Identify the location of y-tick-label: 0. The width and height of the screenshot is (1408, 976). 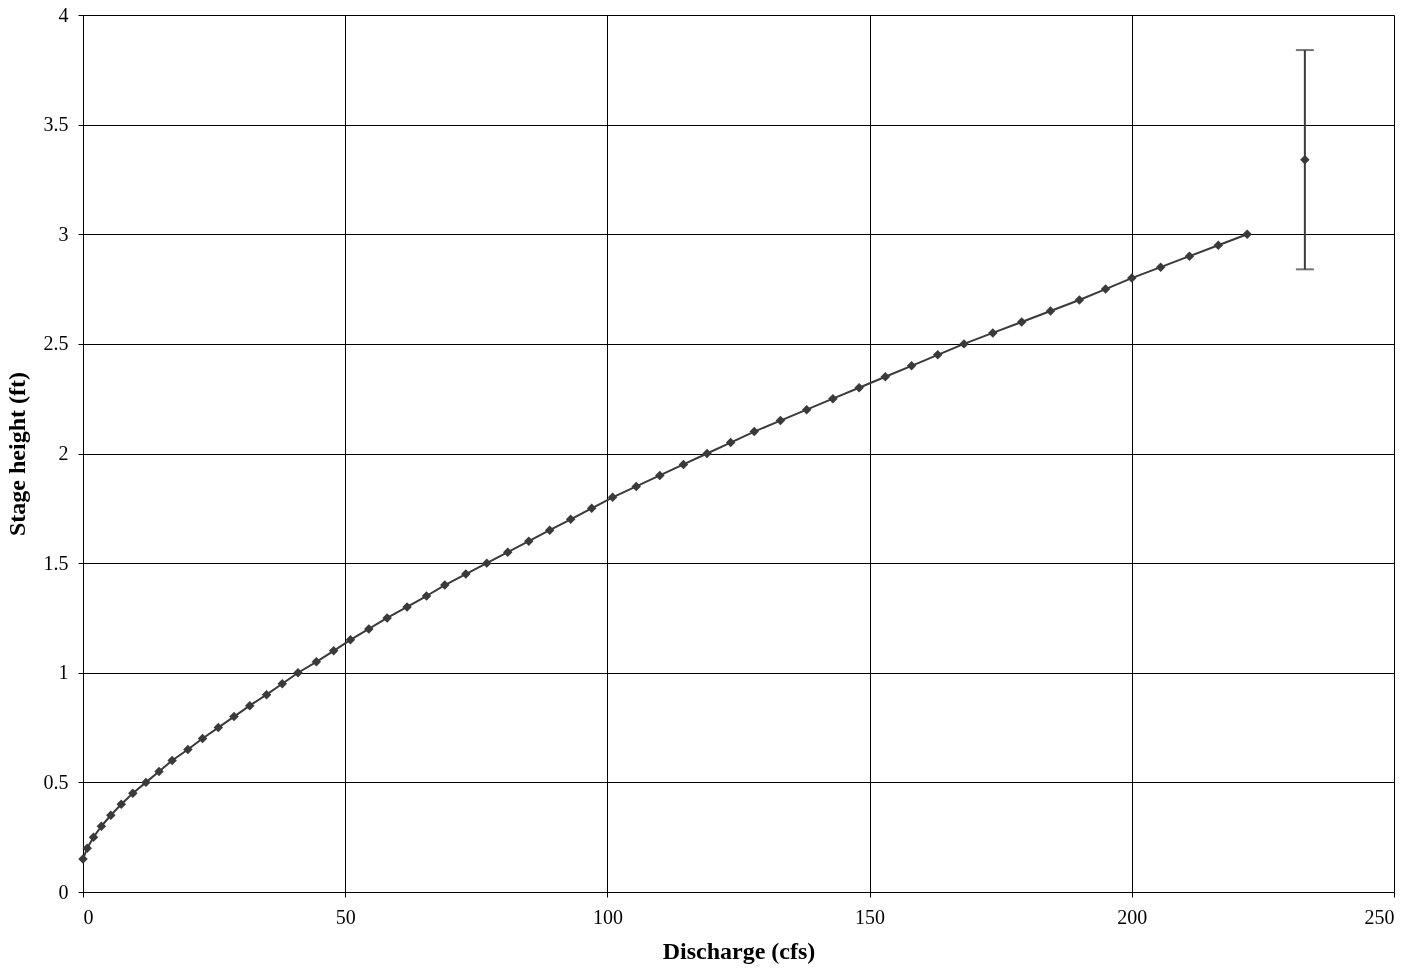
(63, 891).